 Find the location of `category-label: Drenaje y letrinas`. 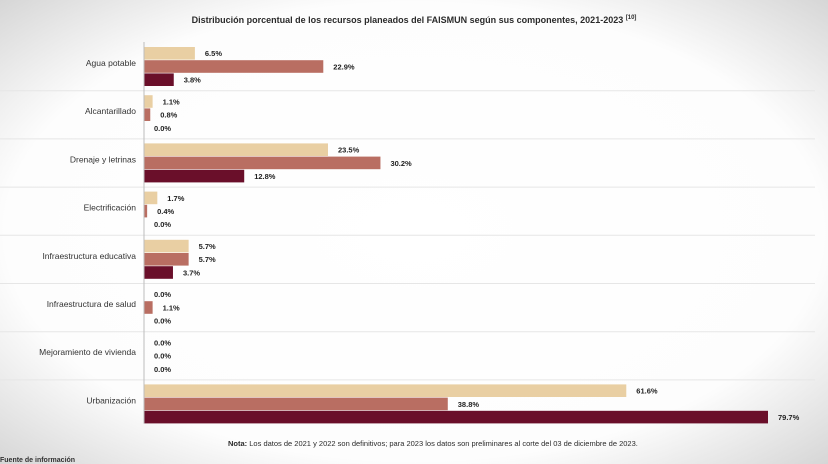

category-label: Drenaje y letrinas is located at coordinates (103, 159).